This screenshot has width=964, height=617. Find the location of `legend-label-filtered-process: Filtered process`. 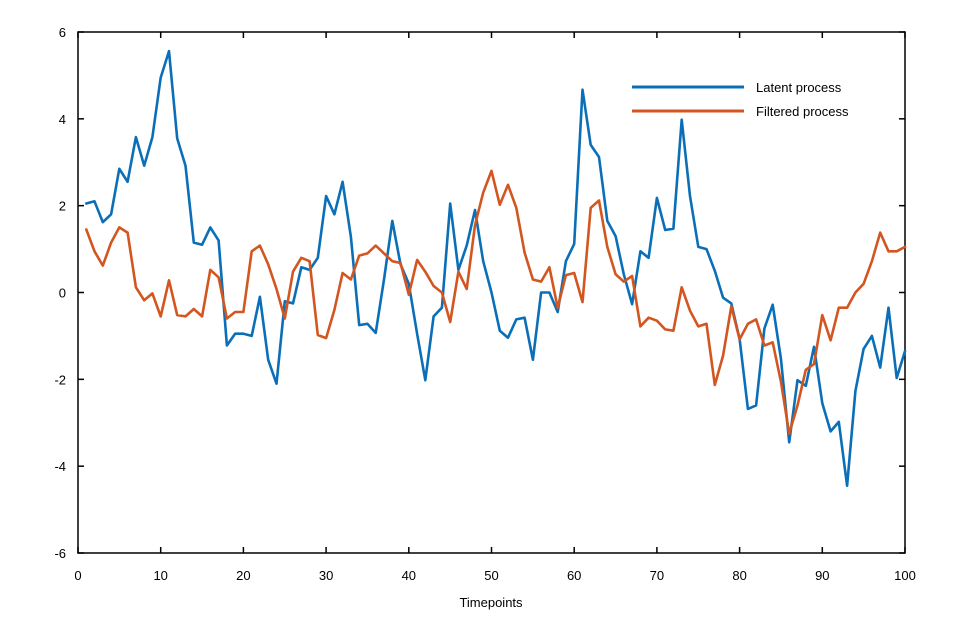

legend-label-filtered-process: Filtered process is located at coordinates (802, 111).